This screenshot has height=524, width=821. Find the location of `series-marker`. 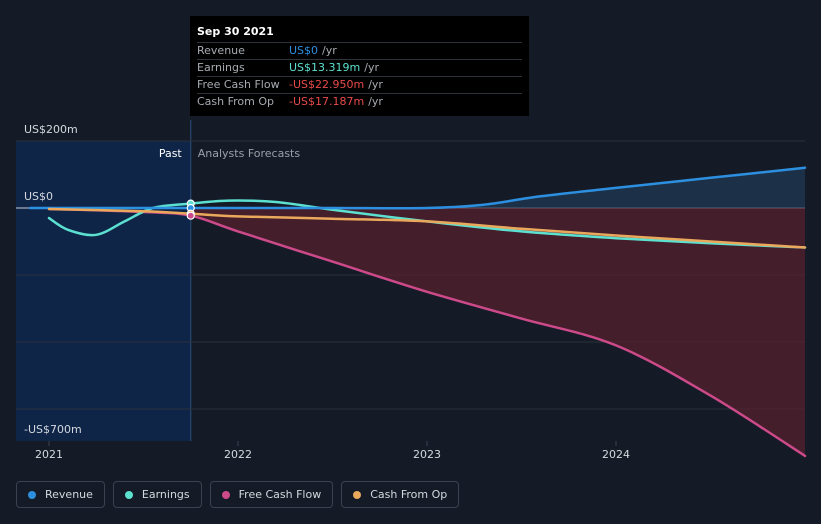

series-marker is located at coordinates (190, 215).